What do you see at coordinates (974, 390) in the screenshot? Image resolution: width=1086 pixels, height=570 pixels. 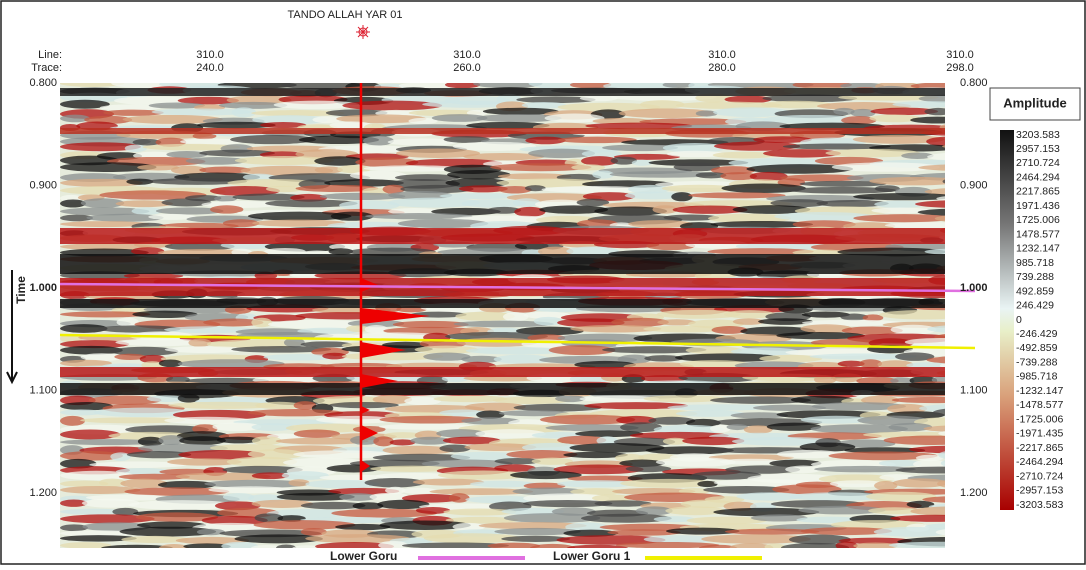 I see `time-tick-label: 1.100` at bounding box center [974, 390].